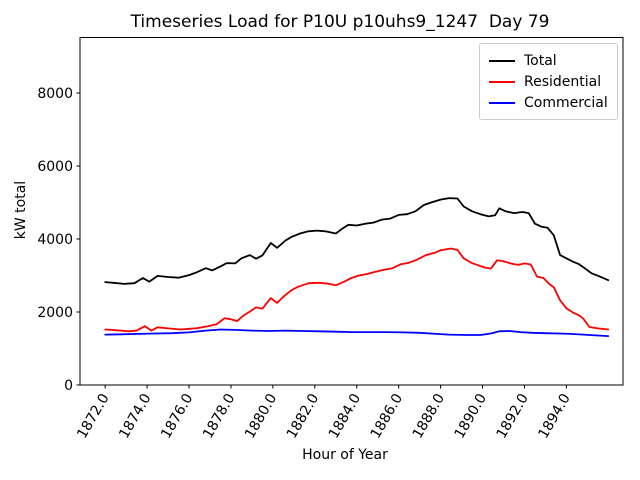  Describe the element at coordinates (540, 60) in the screenshot. I see `legend-label: Total` at that location.